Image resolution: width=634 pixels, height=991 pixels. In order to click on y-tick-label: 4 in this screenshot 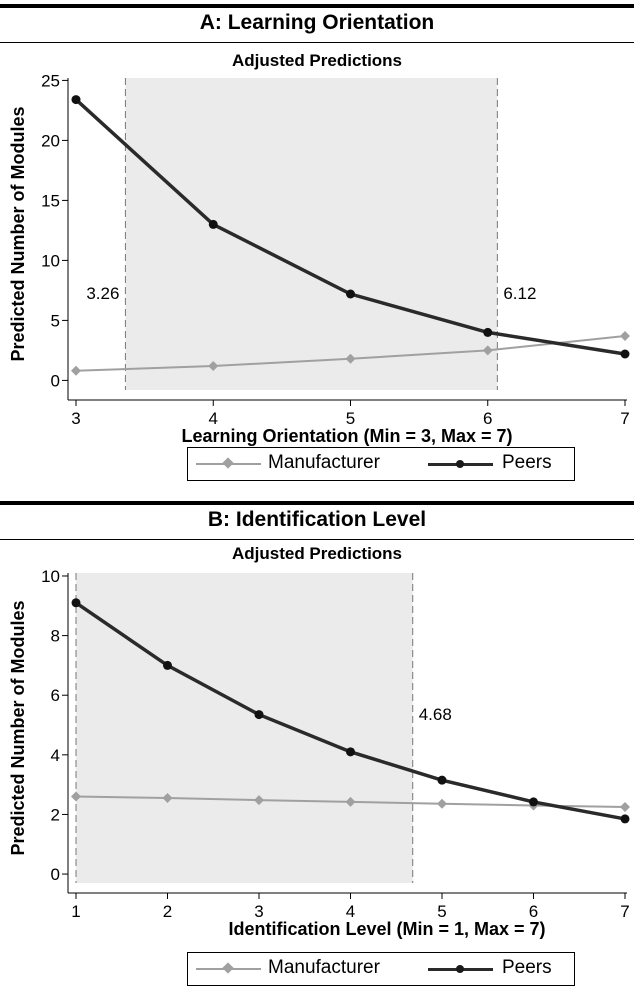, I will do `click(55, 755)`.